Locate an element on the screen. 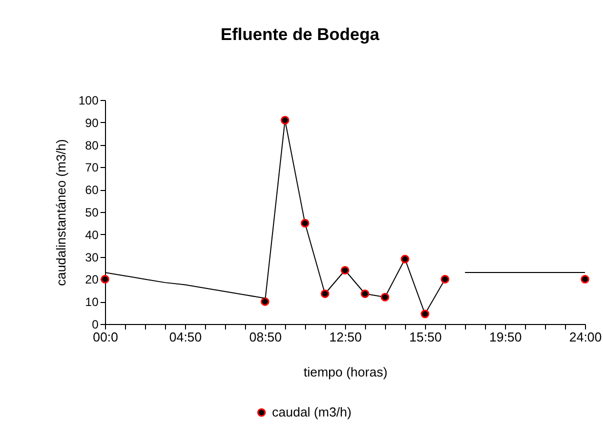 This screenshot has width=603, height=437. x-tick-label: 24:00 is located at coordinates (585, 337).